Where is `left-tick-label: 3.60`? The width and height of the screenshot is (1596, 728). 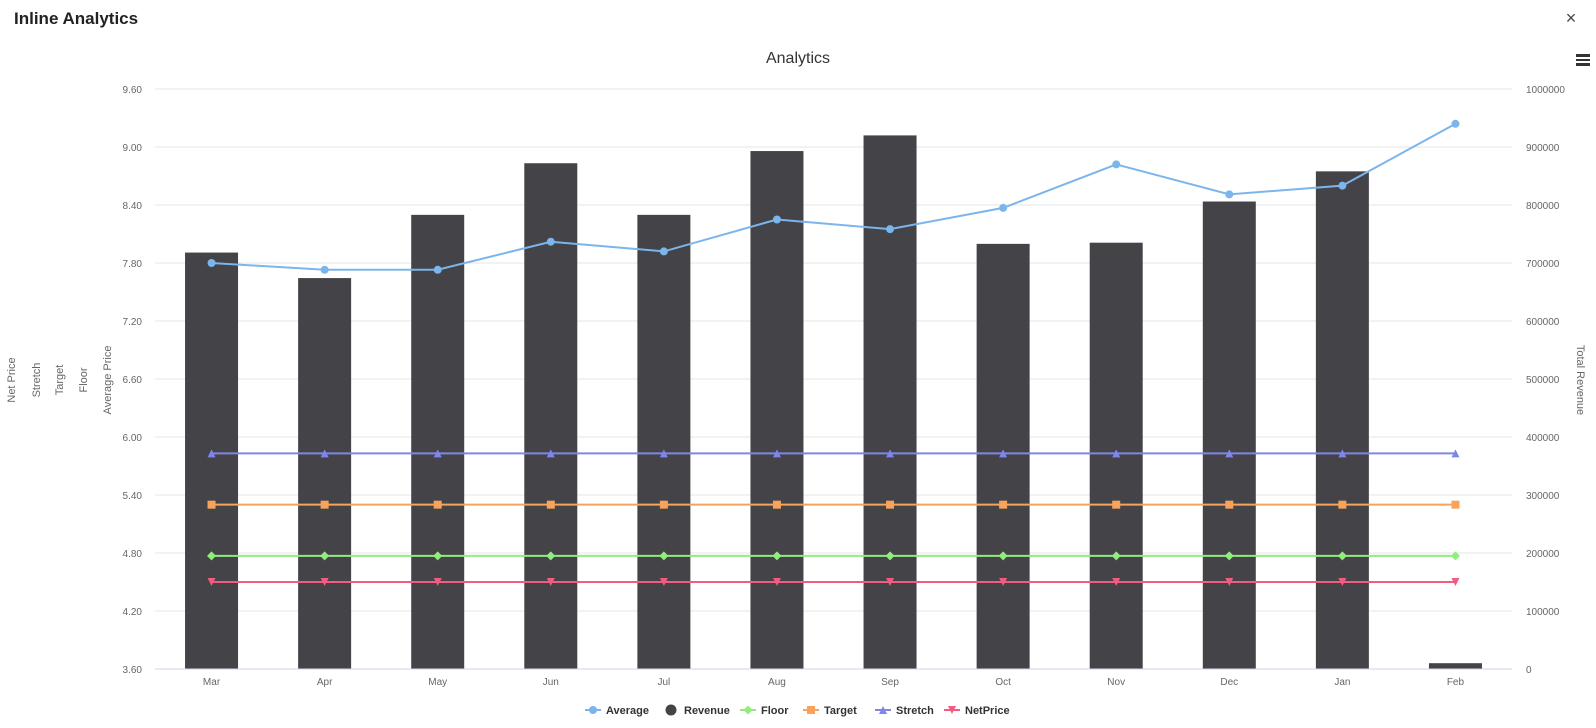
left-tick-label: 3.60 is located at coordinates (133, 670).